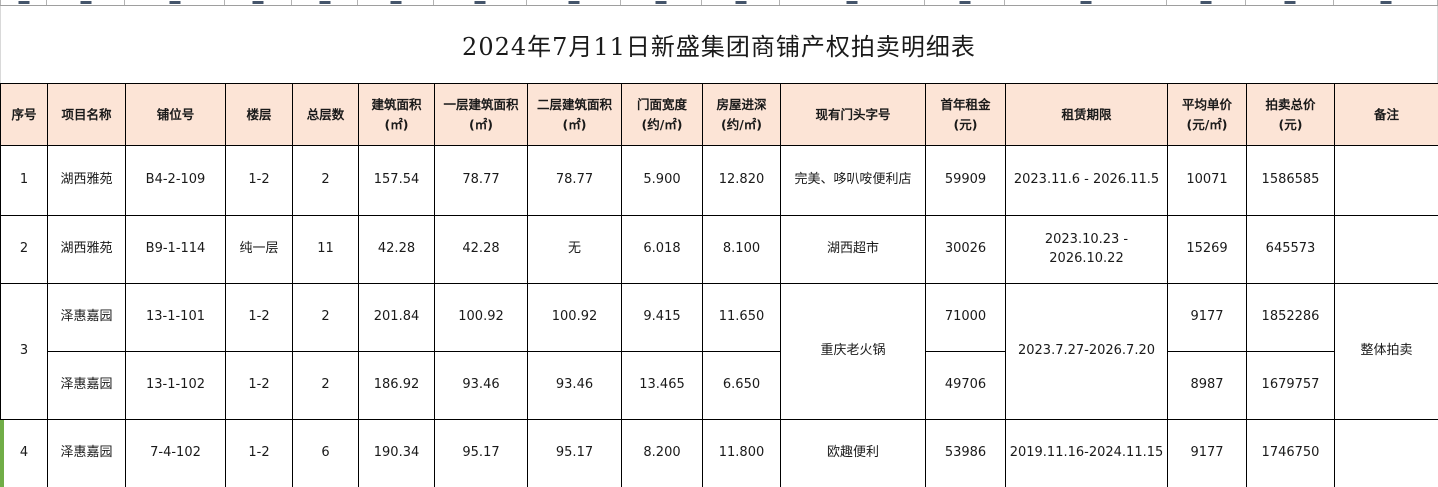 This screenshot has height=487, width=1438. What do you see at coordinates (574, 114) in the screenshot?
I see `col-header-f2-area: 二层建筑面积 (㎡)` at bounding box center [574, 114].